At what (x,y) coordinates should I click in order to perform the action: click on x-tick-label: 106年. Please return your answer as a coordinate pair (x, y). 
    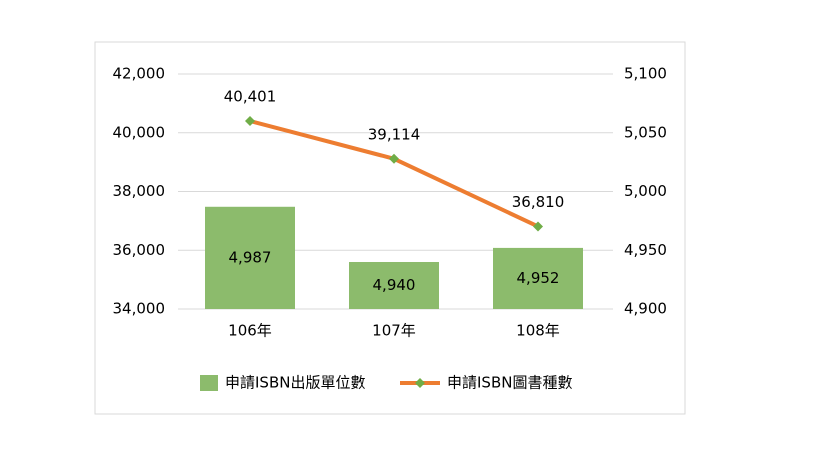
    Looking at the image, I should click on (250, 331).